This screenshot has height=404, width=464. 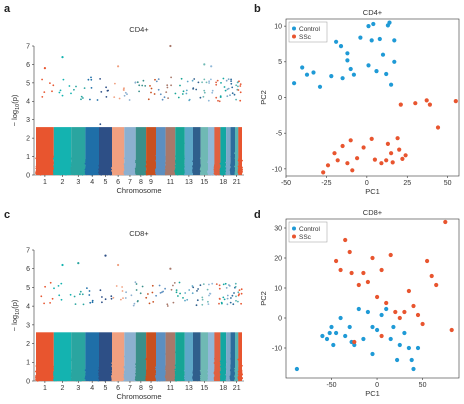 I want to click on x-tick-label: 0, so click(x=367, y=183).